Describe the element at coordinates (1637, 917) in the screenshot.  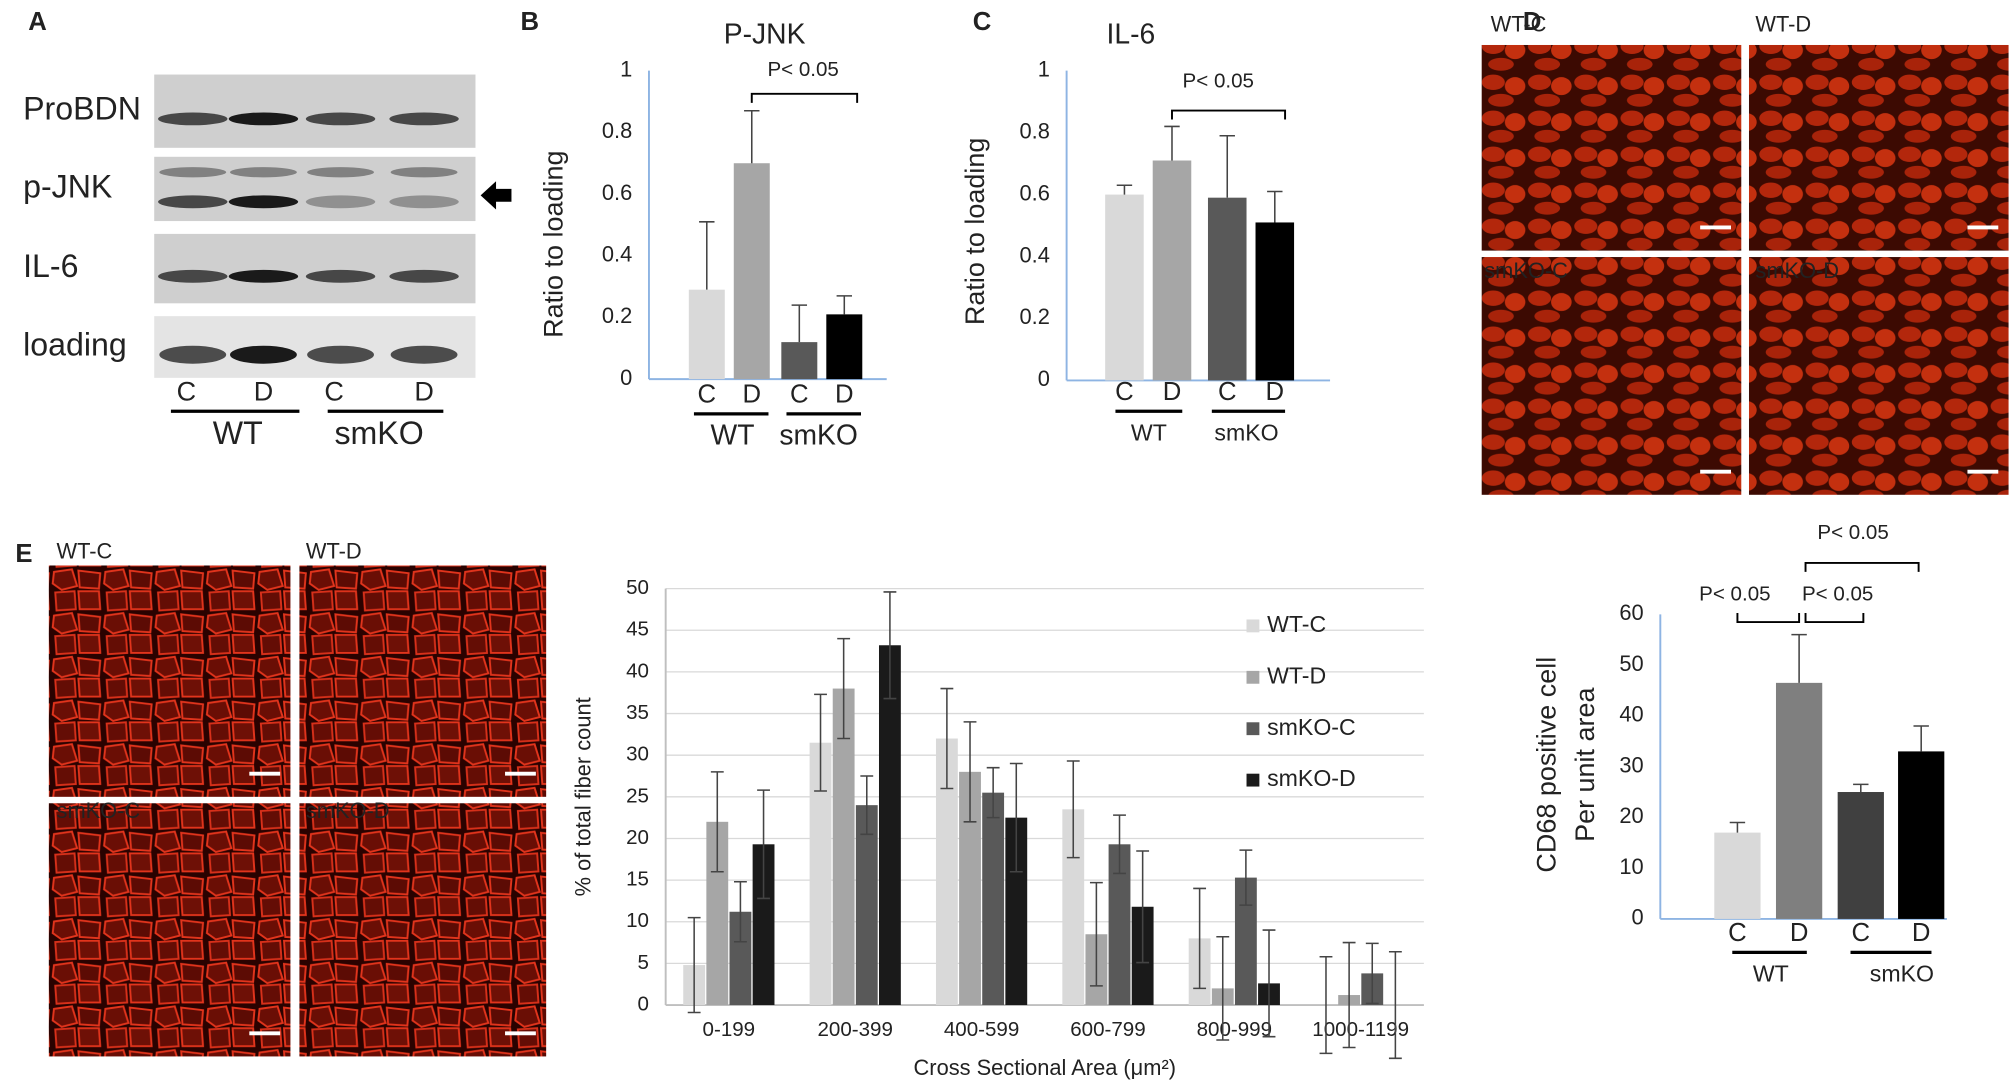
I see `y-tick-label: 0` at that location.